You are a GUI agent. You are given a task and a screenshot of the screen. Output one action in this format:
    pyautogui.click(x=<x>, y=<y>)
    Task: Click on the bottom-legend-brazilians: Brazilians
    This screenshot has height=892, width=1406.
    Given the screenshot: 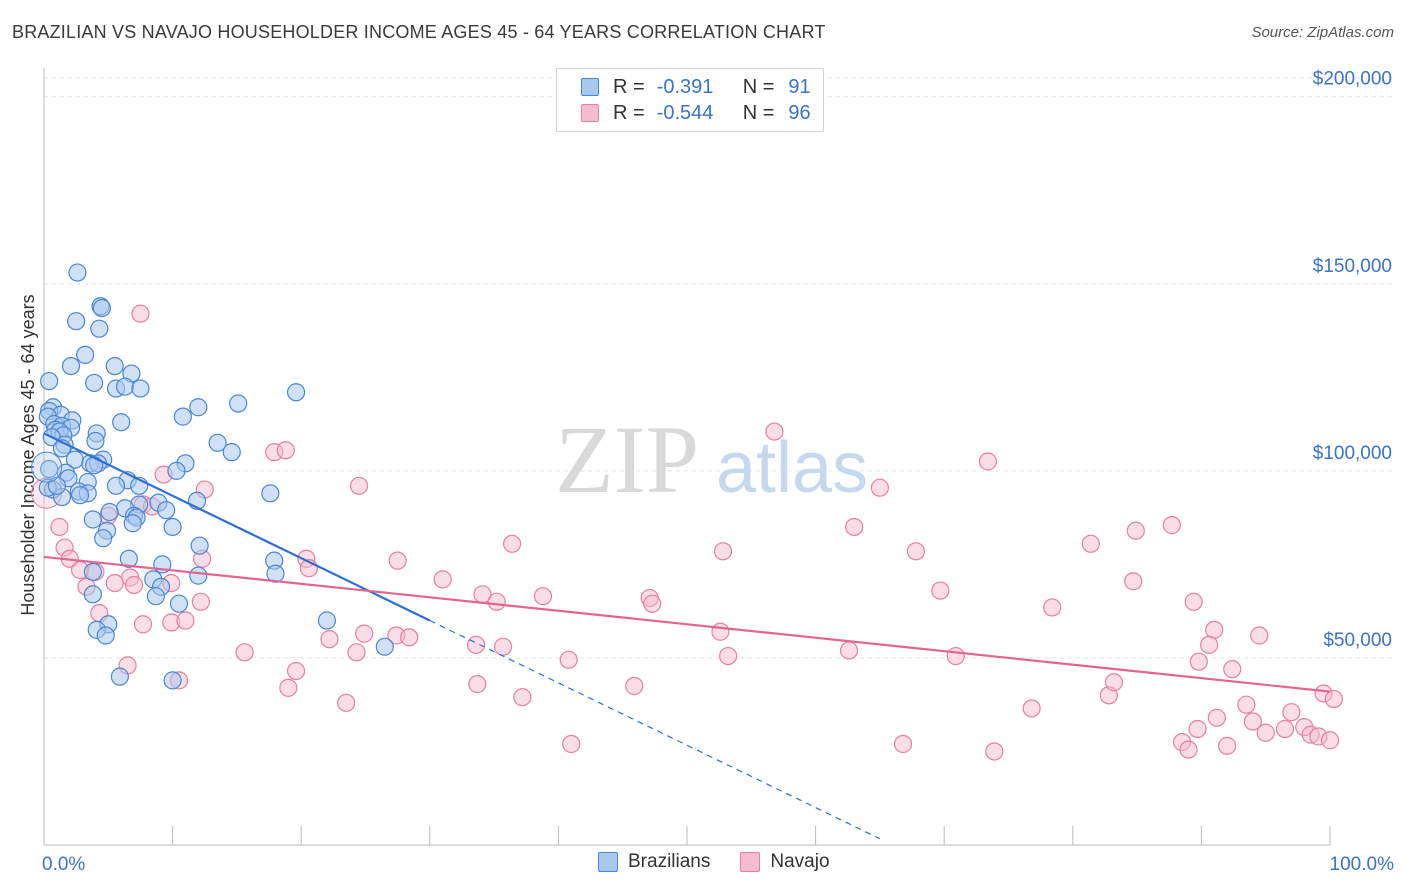 What is the action you would take?
    pyautogui.click(x=654, y=862)
    